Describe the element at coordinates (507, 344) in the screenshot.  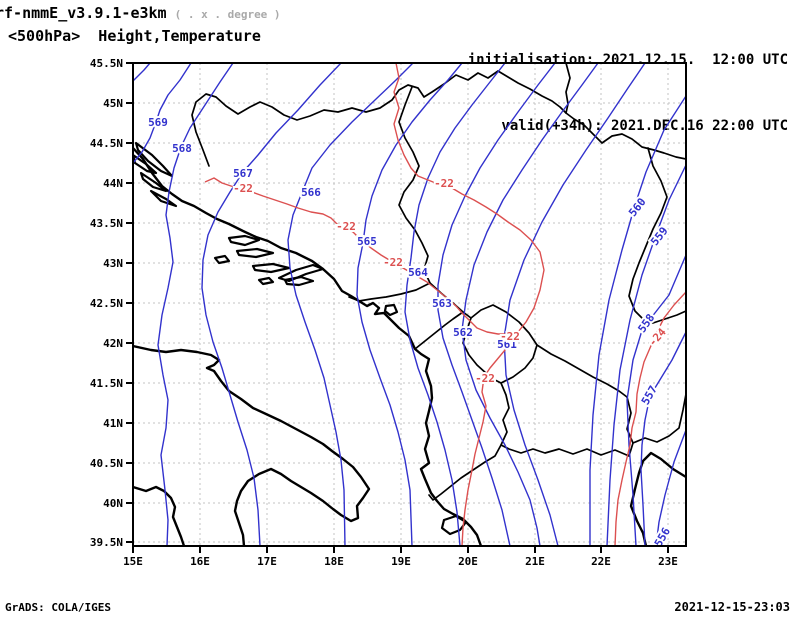
I see `height-contour-label: 561` at that location.